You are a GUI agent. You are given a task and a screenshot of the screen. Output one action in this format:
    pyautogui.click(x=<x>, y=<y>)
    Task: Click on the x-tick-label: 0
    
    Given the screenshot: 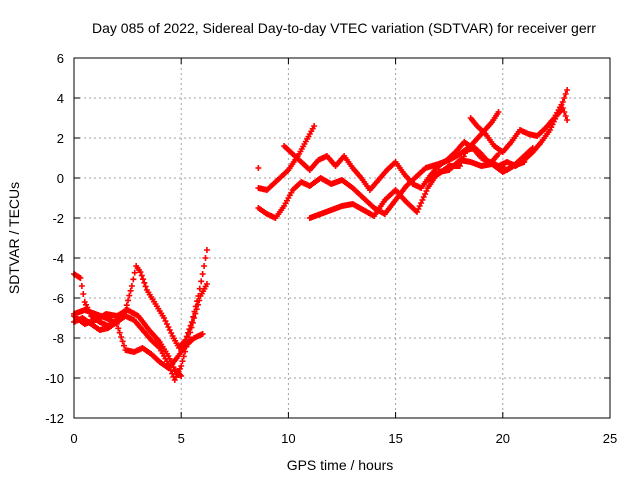 What is the action you would take?
    pyautogui.click(x=73, y=438)
    